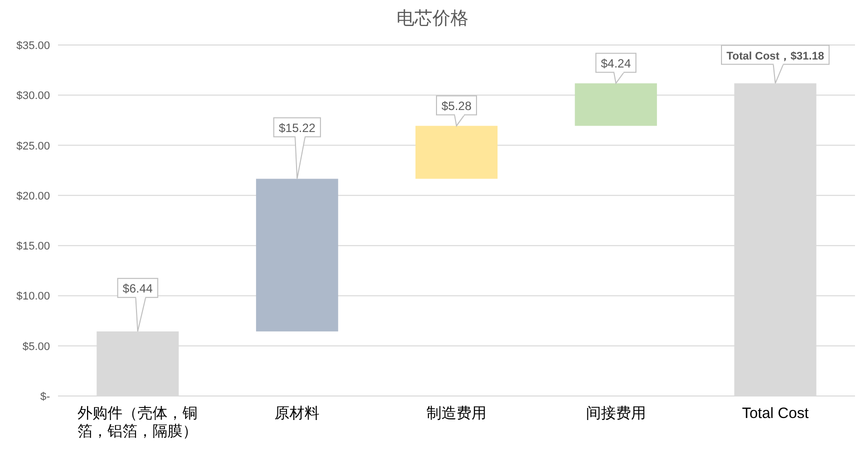  What do you see at coordinates (616, 413) in the screenshot?
I see `x-tick-label: 间接费用` at bounding box center [616, 413].